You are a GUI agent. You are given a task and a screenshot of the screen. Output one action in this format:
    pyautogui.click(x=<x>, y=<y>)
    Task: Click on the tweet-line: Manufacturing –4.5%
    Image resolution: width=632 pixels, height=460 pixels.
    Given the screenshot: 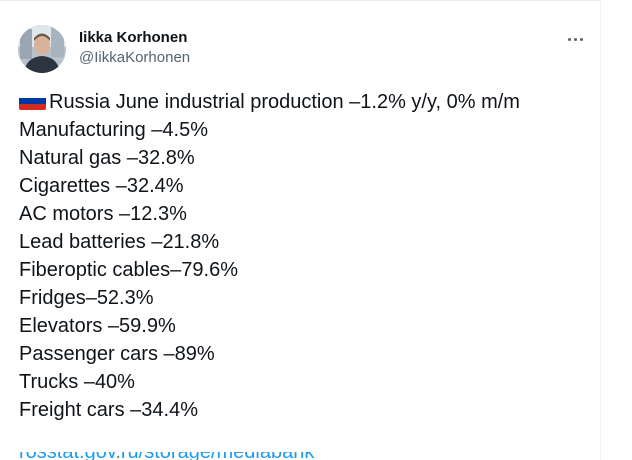 What is the action you would take?
    pyautogui.click(x=114, y=130)
    